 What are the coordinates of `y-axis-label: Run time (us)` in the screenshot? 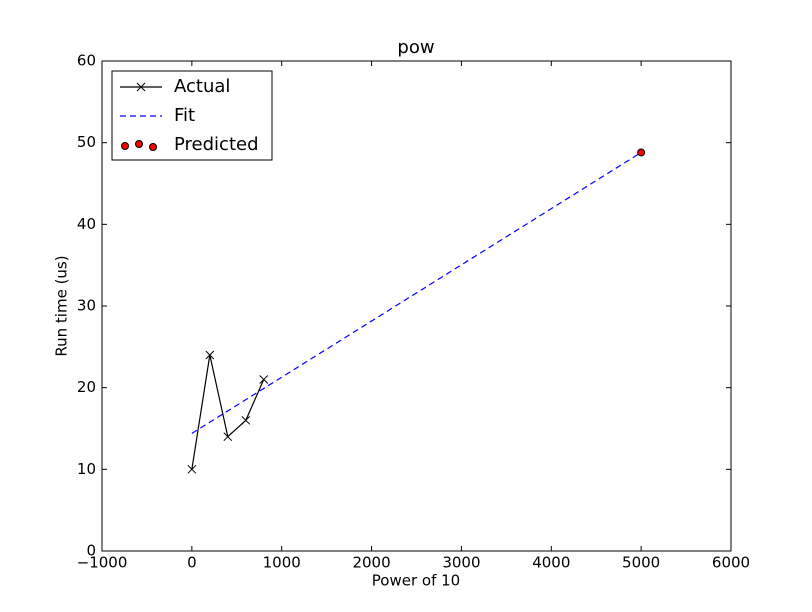 It's located at (62, 305).